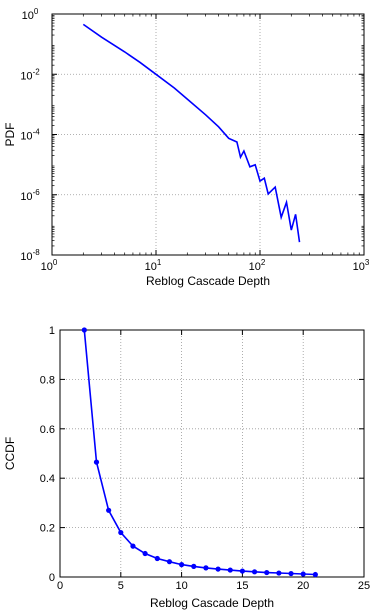 Image resolution: width=375 pixels, height=611 pixels. What do you see at coordinates (47, 430) in the screenshot?
I see `y-tick-label: 0.6` at bounding box center [47, 430].